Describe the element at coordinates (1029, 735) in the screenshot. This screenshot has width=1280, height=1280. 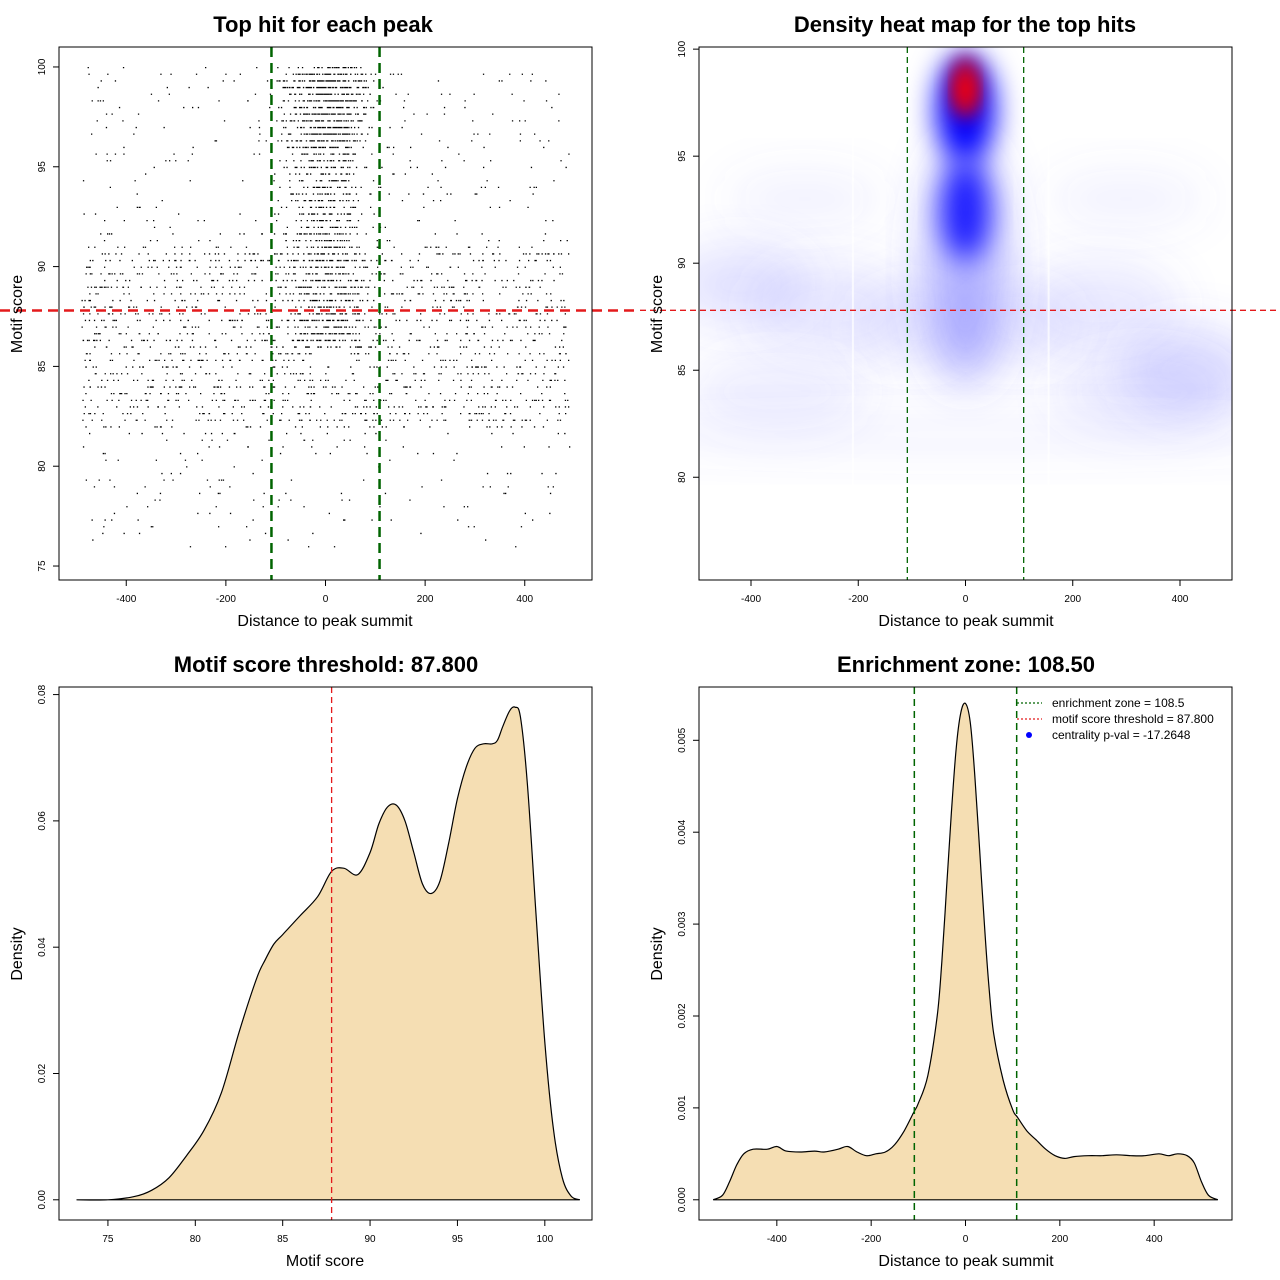
I see `legend-centrality-swatch` at that location.